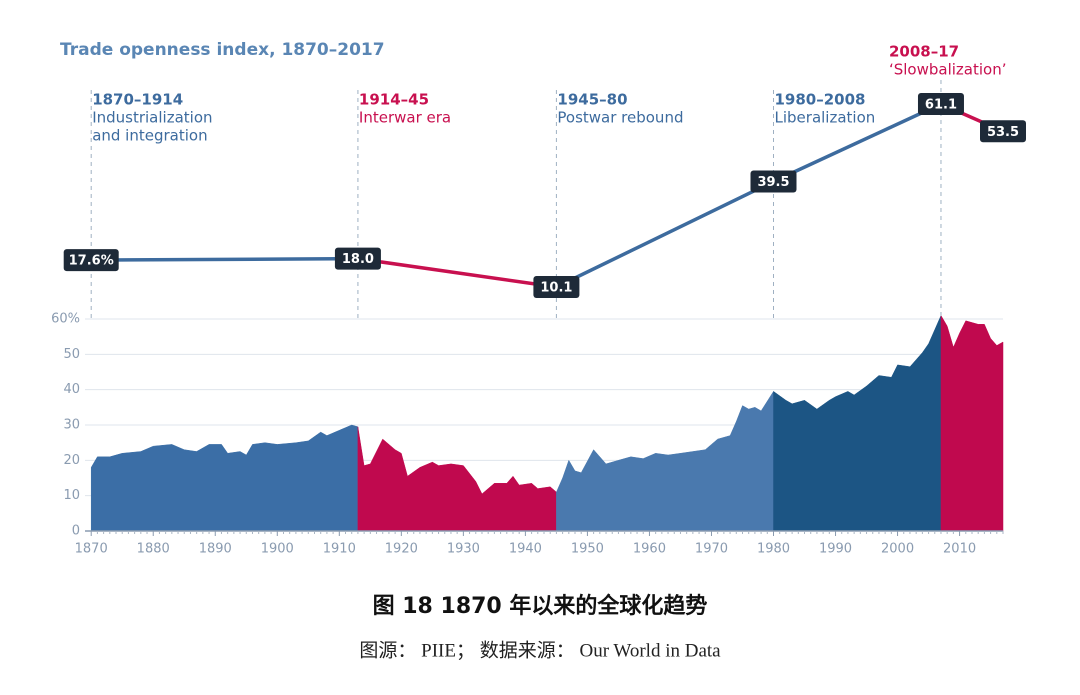 This screenshot has height=695, width=1080. What do you see at coordinates (91, 549) in the screenshot?
I see `x-tick-label: 1870` at bounding box center [91, 549].